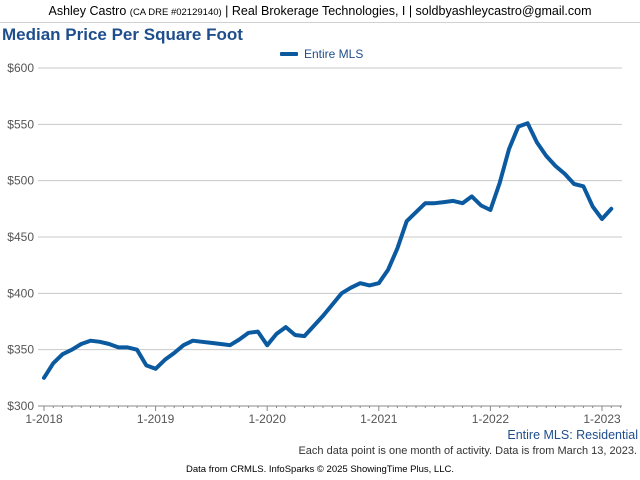 This screenshot has width=640, height=480. What do you see at coordinates (572, 435) in the screenshot?
I see `segment-label: Entire MLS: Residential` at bounding box center [572, 435].